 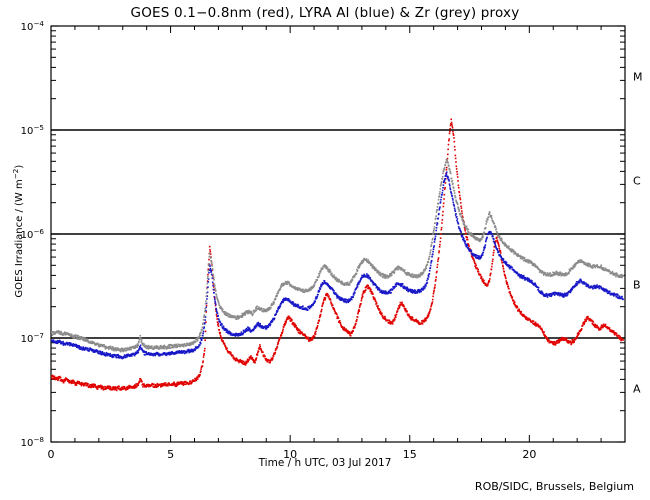 What do you see at coordinates (554, 486) in the screenshot?
I see `credit-text: ROB/SIDC, Brussels, Belgium` at bounding box center [554, 486].